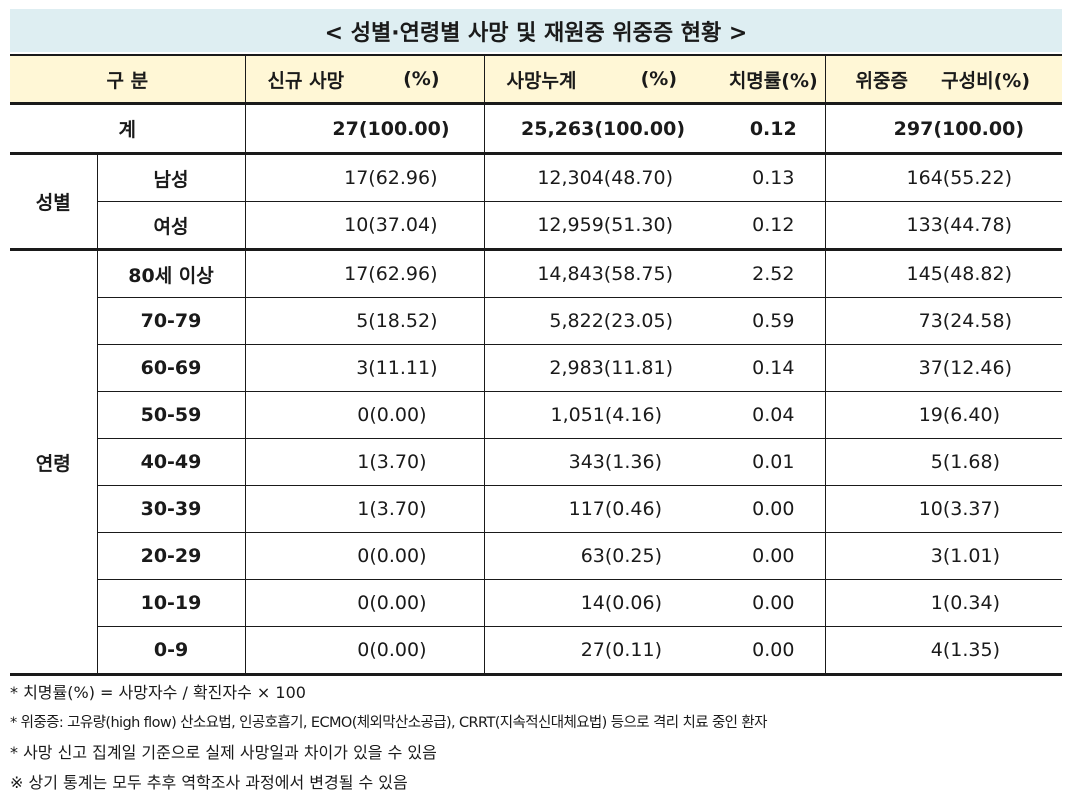 The width and height of the screenshot is (1080, 810). What do you see at coordinates (603, 129) in the screenshot?
I see `total-cum-deaths: 25,263(100.00)` at bounding box center [603, 129].